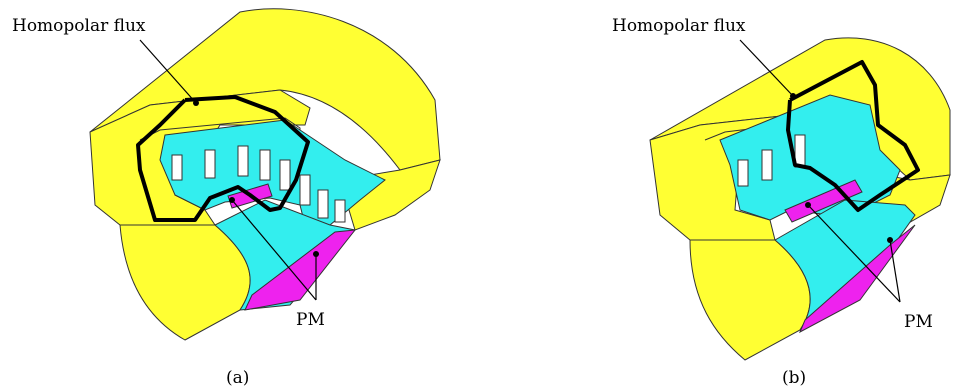  I want to click on homopolar-flux-path-b, so click(853, 136).